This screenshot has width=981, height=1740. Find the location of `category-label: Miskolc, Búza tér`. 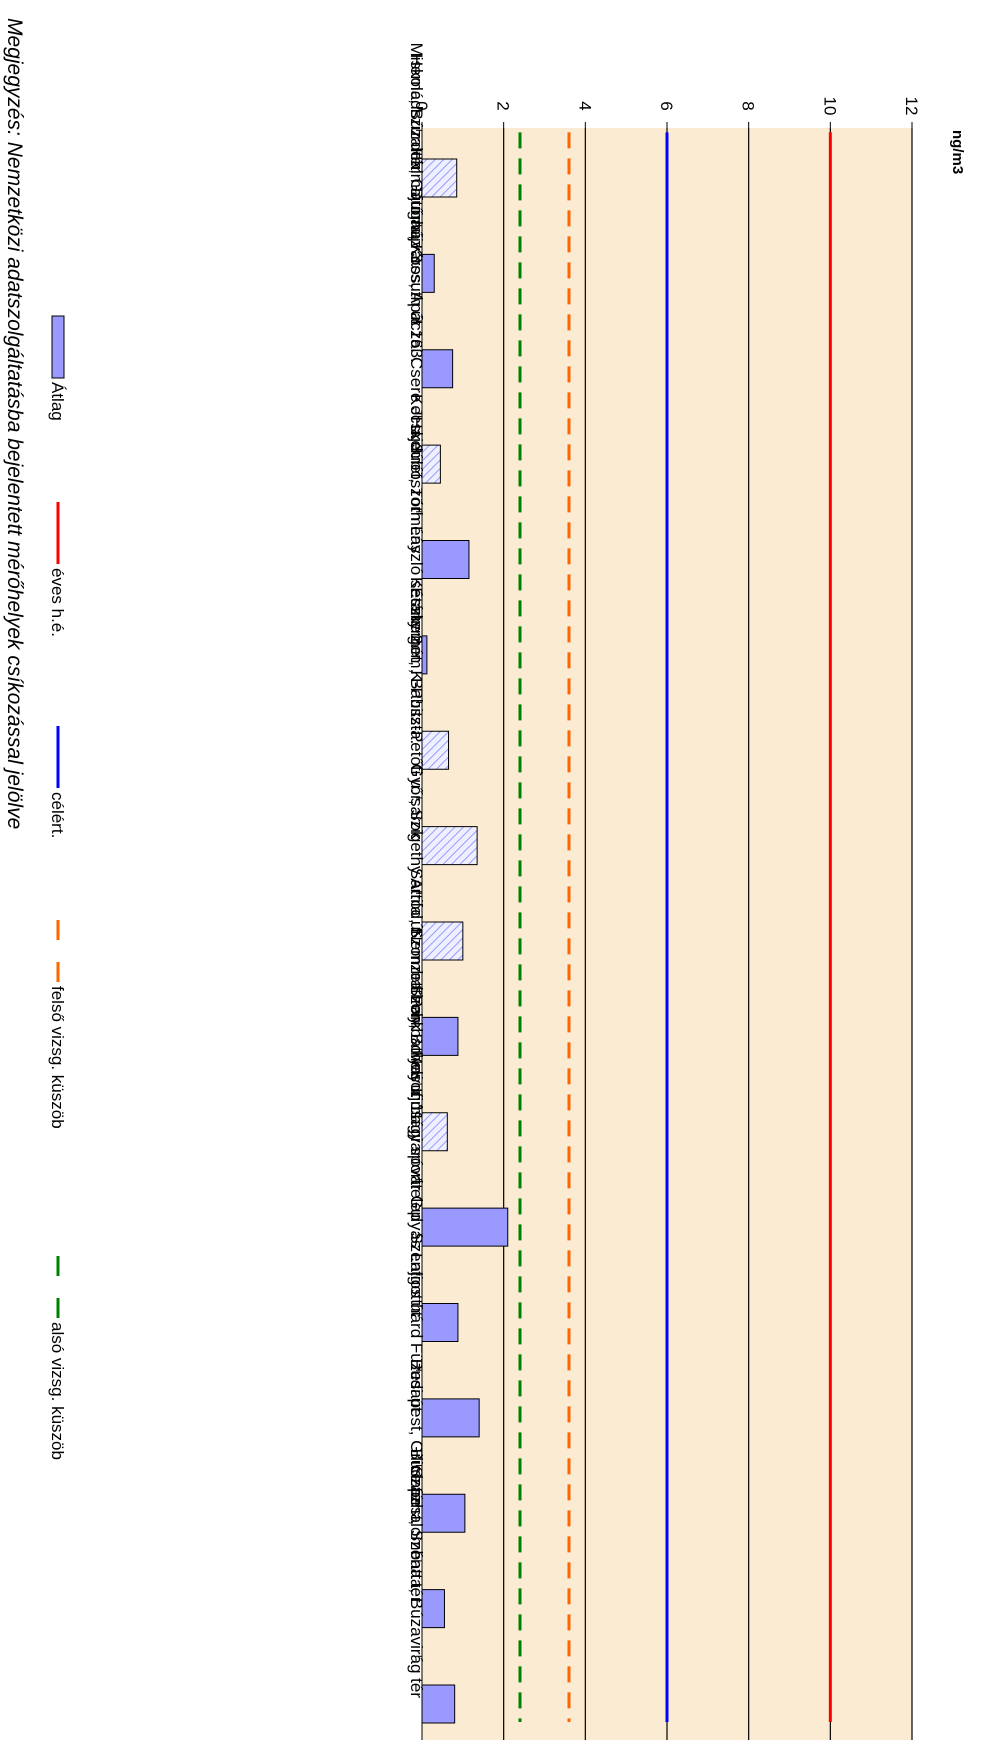

category-label: Miskolc, Búza tér is located at coordinates (416, 108).